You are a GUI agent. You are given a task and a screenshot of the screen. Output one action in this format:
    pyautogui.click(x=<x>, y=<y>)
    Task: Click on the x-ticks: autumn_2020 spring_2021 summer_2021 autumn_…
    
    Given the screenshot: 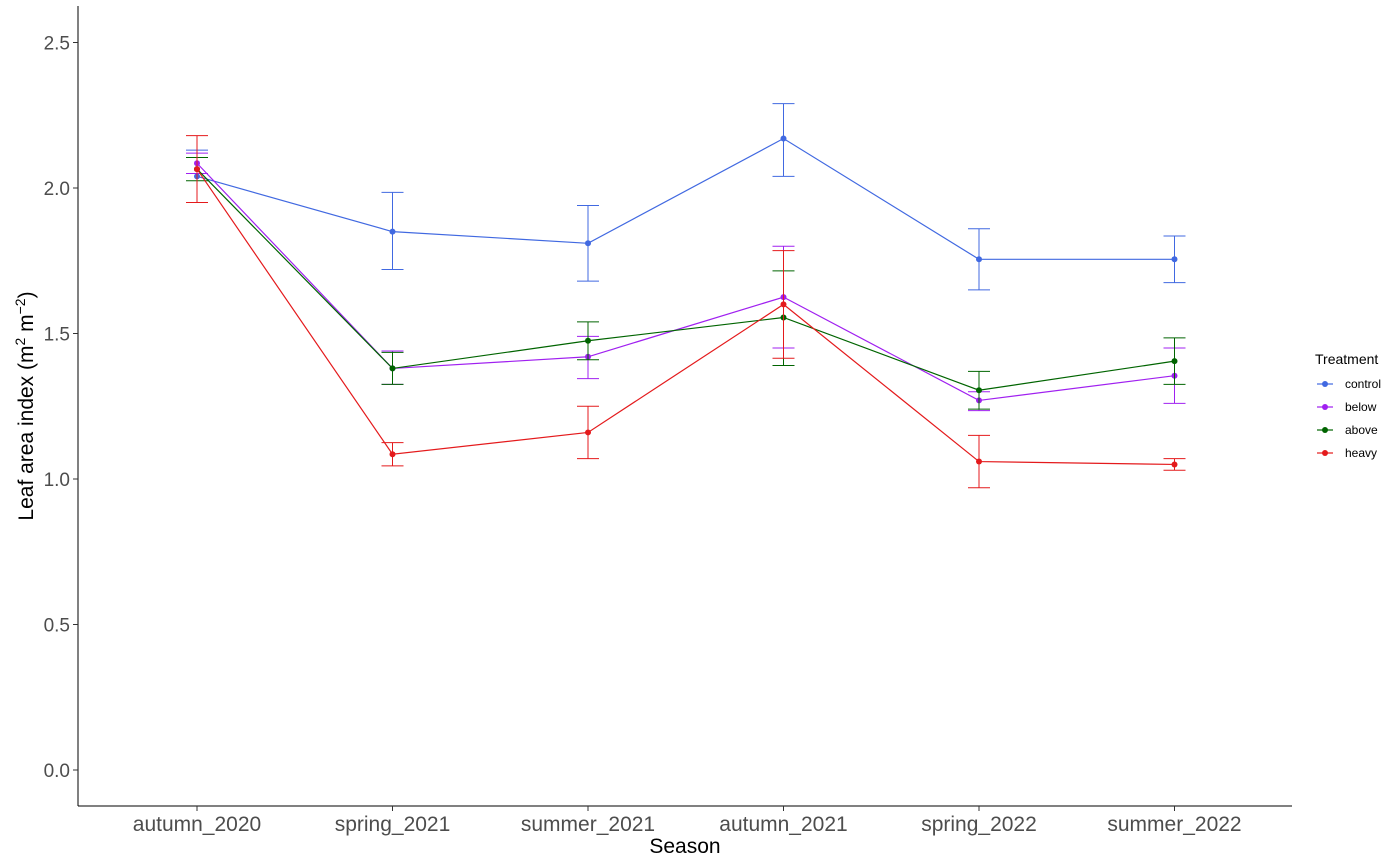 What is the action you would take?
    pyautogui.click(x=687, y=821)
    